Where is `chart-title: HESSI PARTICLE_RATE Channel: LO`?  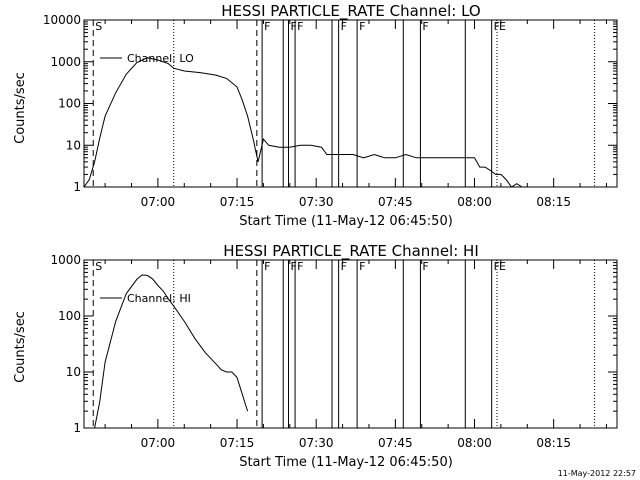 chart-title: HESSI PARTICLE_RATE Channel: LO is located at coordinates (350, 11).